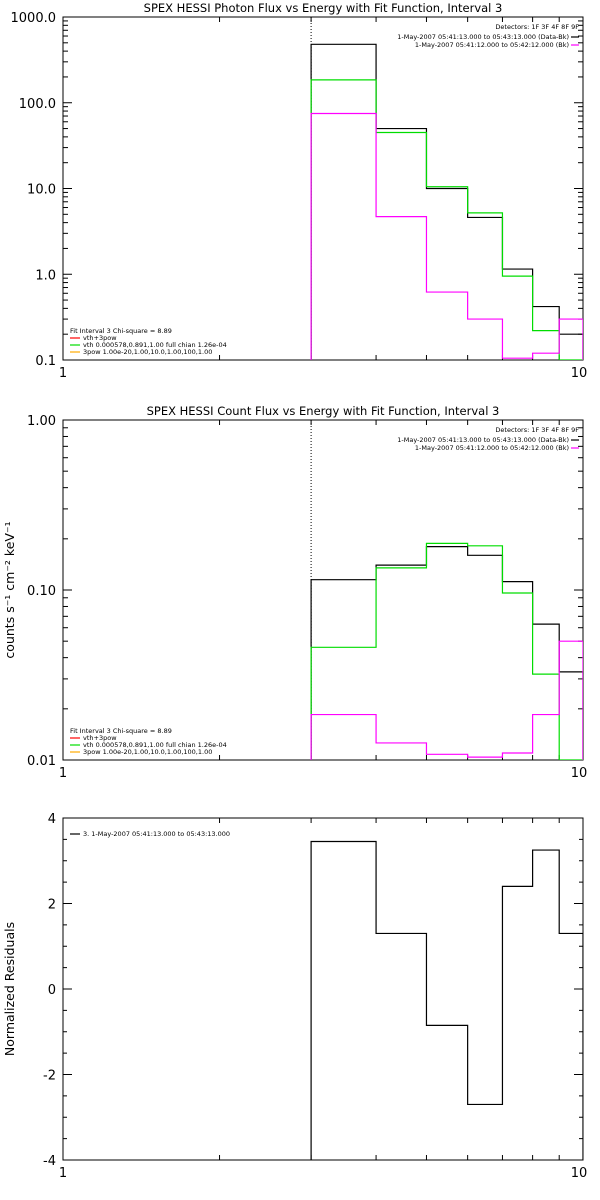 The image size is (600, 1200). I want to click on y-tick-label: 4, so click(52, 819).